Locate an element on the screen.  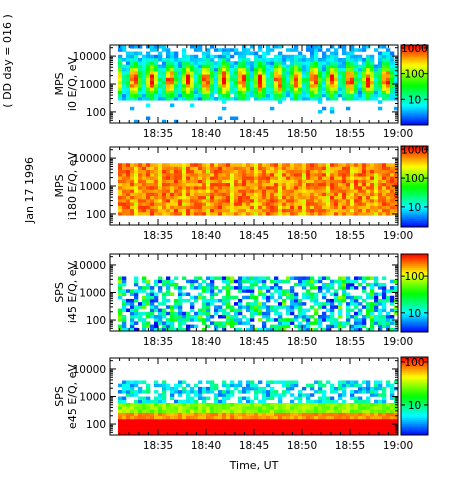
y-tick-label: 10000 is located at coordinates (89, 370).